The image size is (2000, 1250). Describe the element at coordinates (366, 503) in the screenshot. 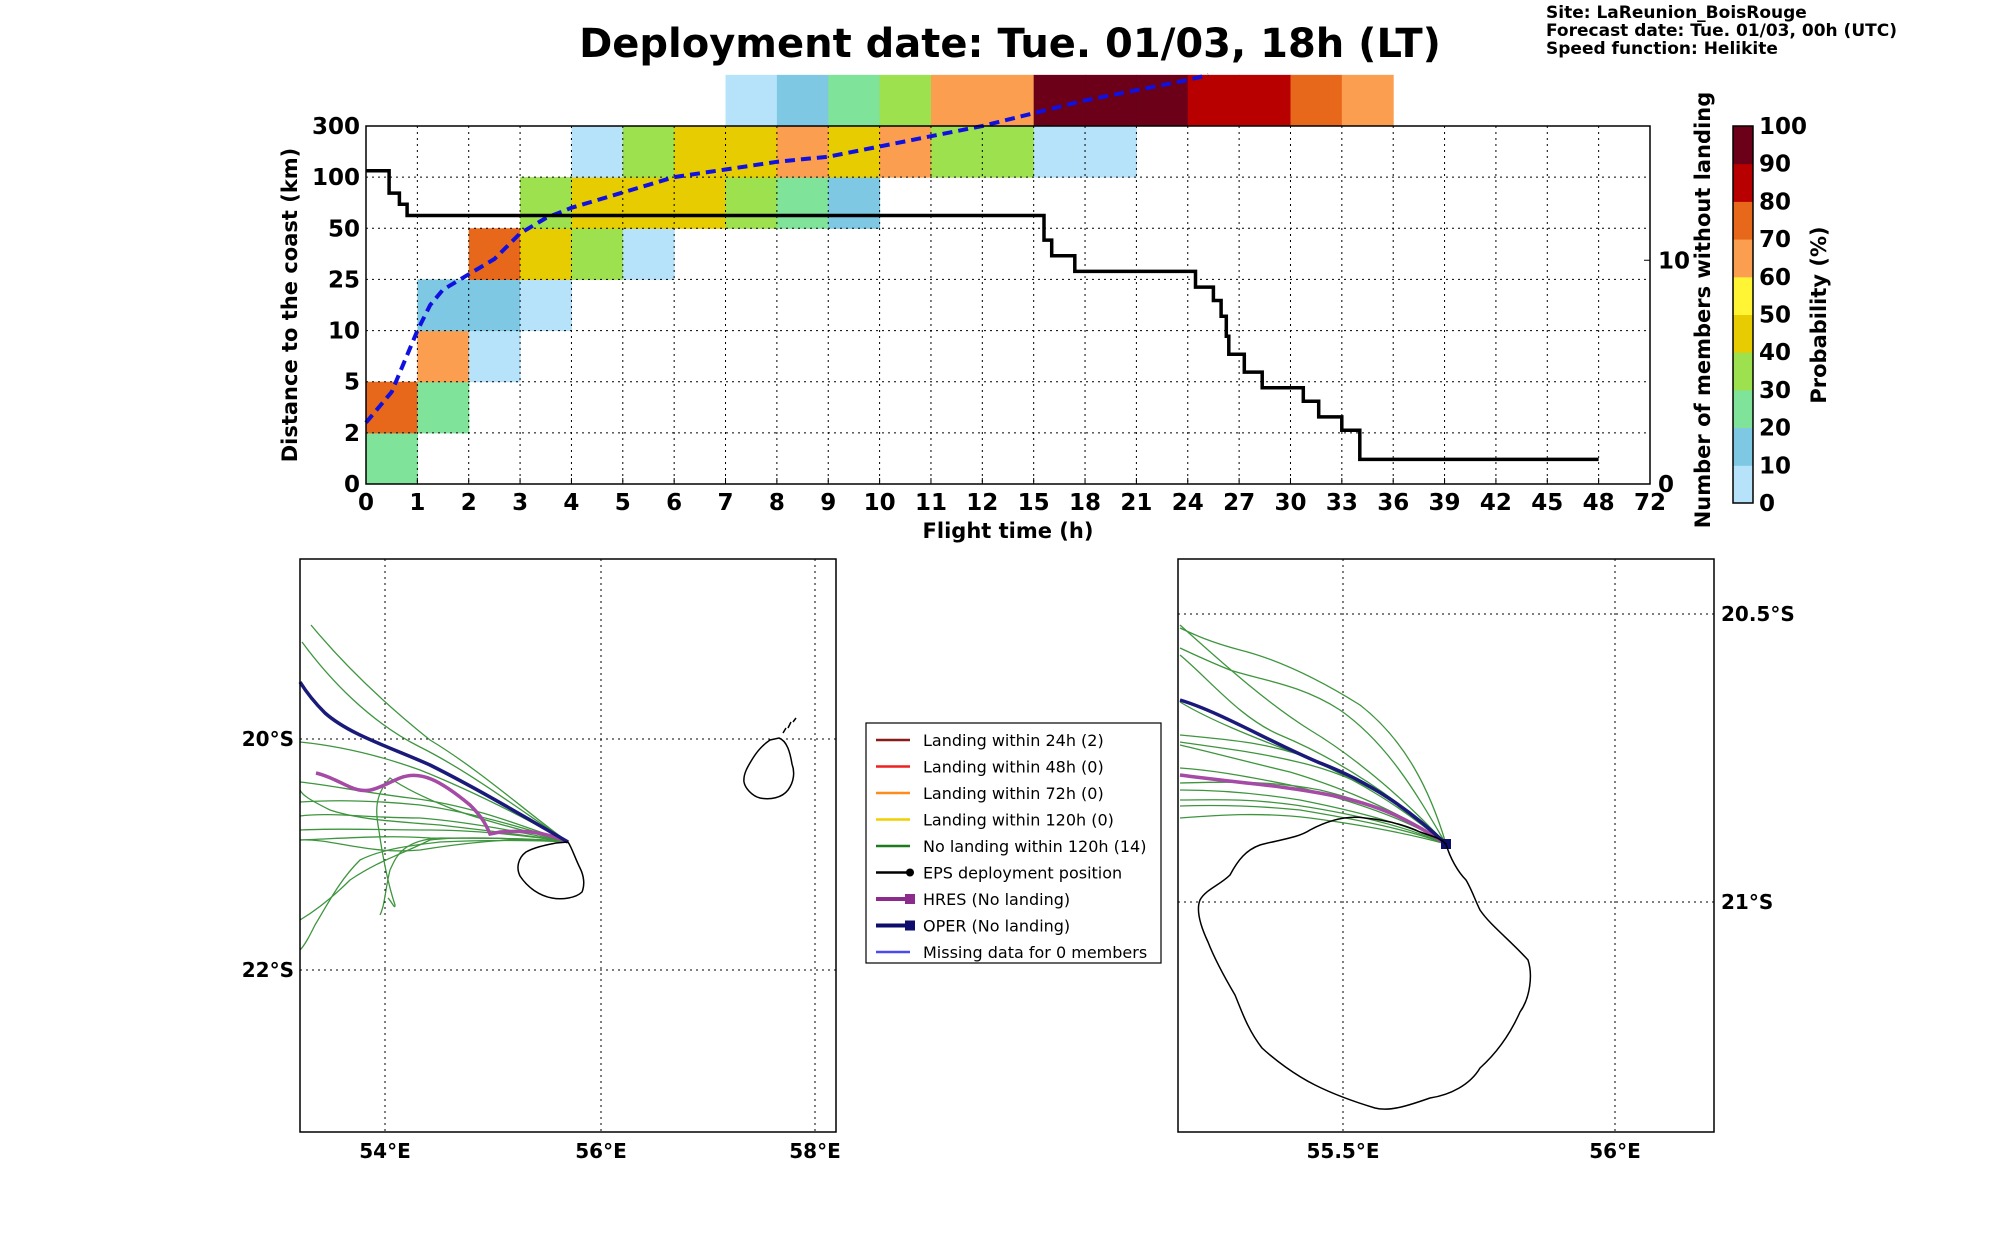

I see `x-tick-label: 0` at that location.